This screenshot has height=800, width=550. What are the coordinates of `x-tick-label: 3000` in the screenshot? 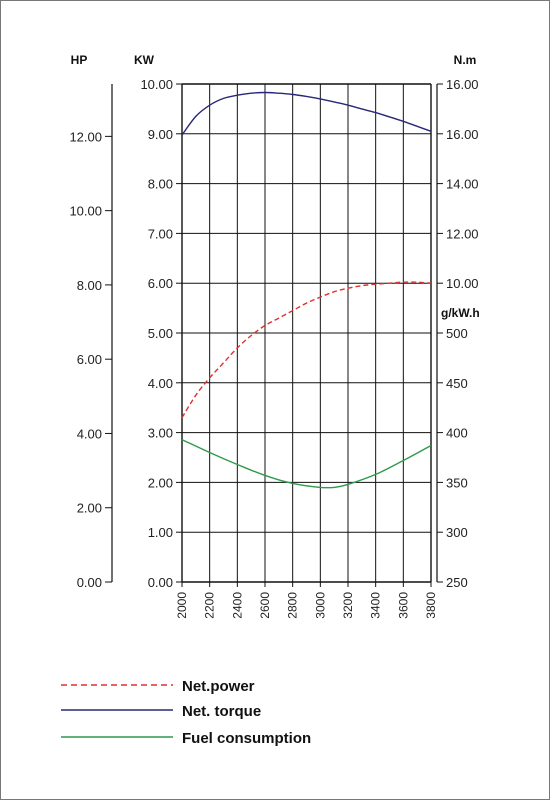 It's located at (320, 605).